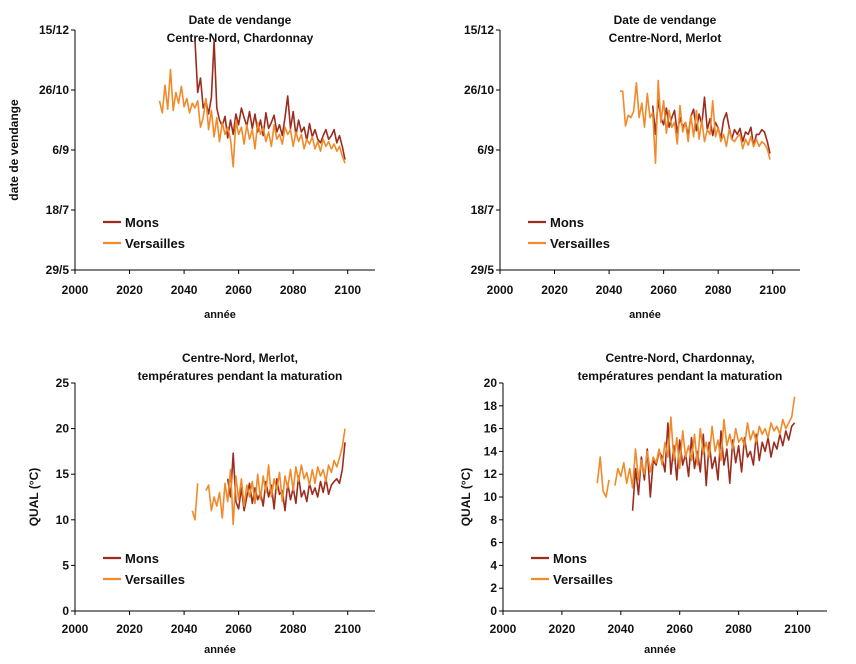  Describe the element at coordinates (491, 429) in the screenshot. I see `y-tick-label: 16` at that location.